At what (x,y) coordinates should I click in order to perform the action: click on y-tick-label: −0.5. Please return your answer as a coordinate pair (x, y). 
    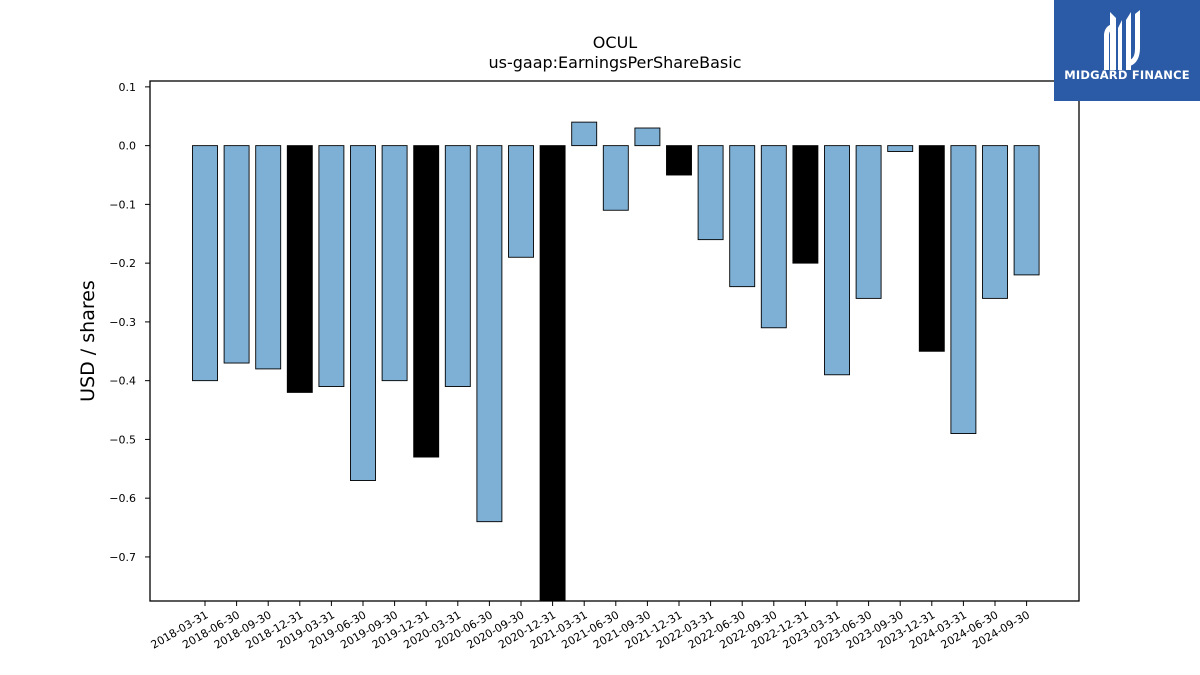
    Looking at the image, I should click on (122, 439).